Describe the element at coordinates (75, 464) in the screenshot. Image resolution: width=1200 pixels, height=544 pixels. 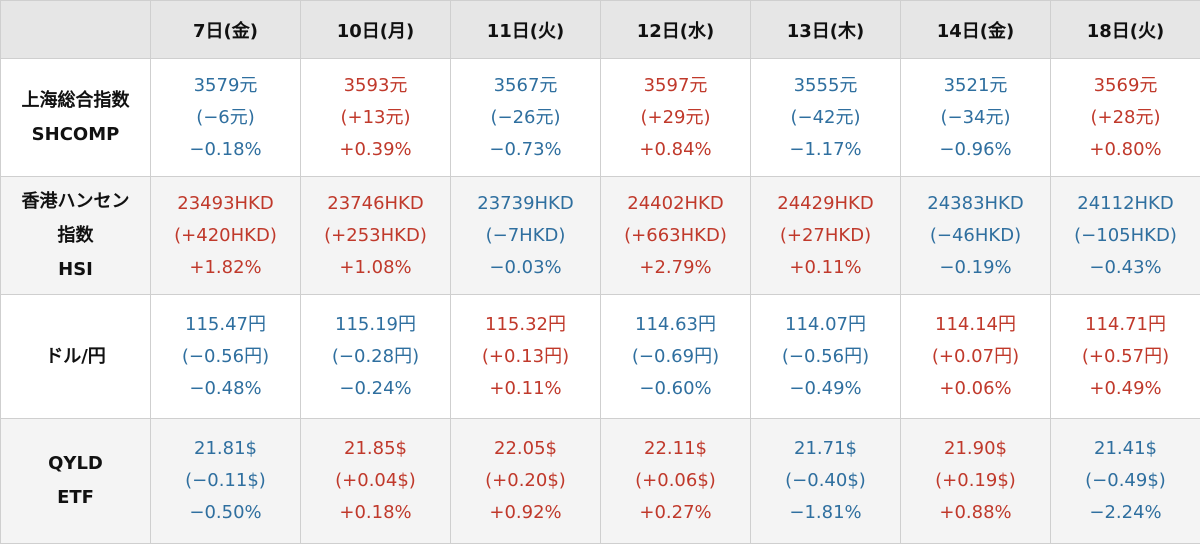
I see `row-label-line: QYLD` at that location.